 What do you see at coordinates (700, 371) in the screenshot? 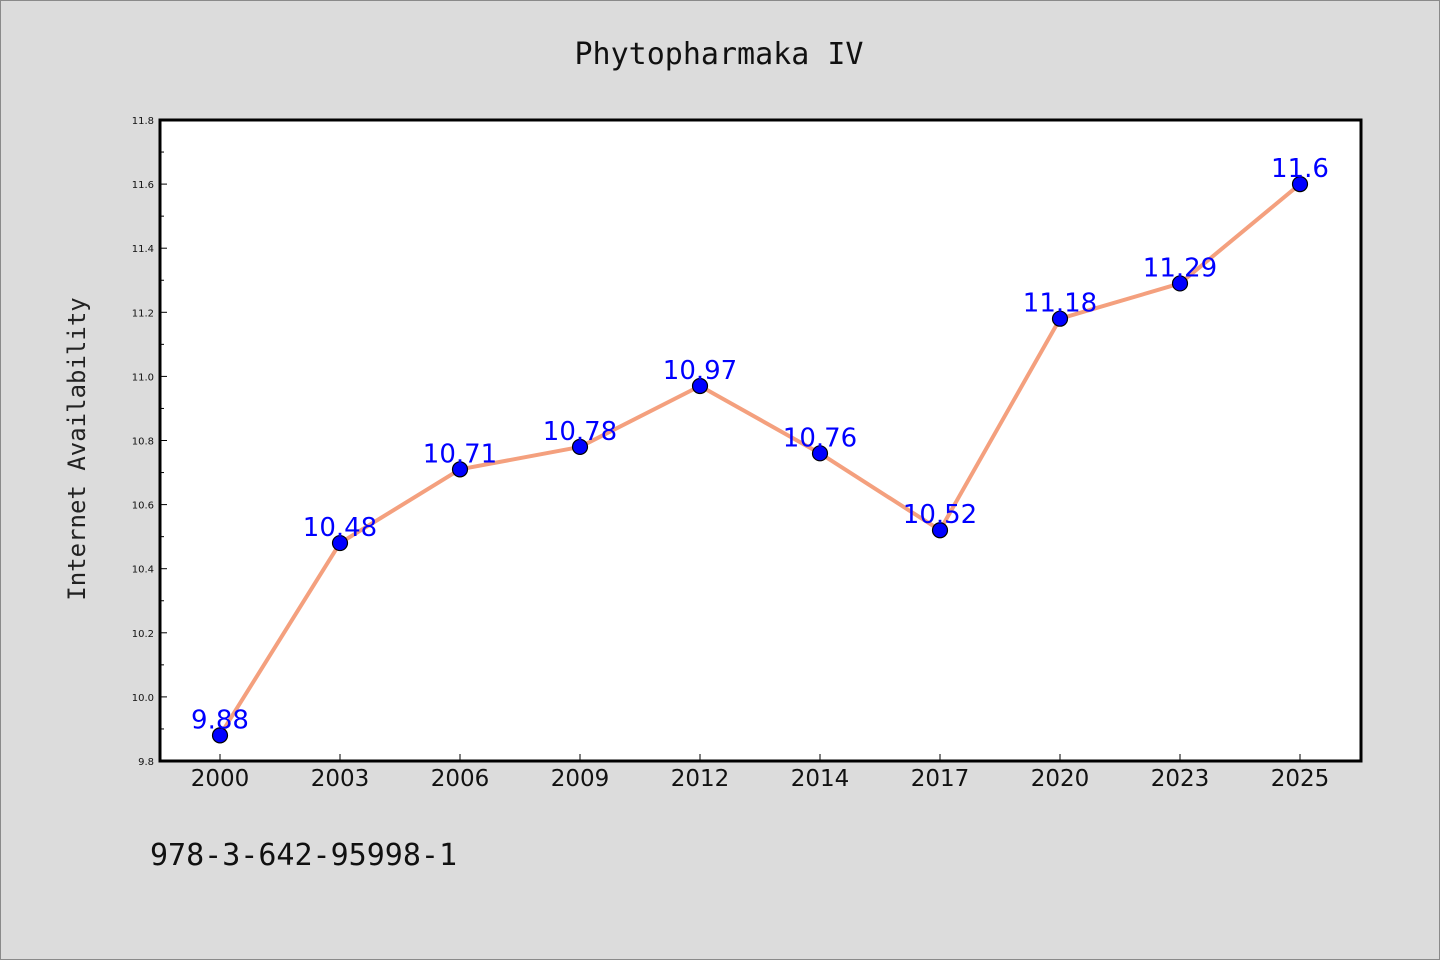
I see `data-label: 10.97` at bounding box center [700, 371].